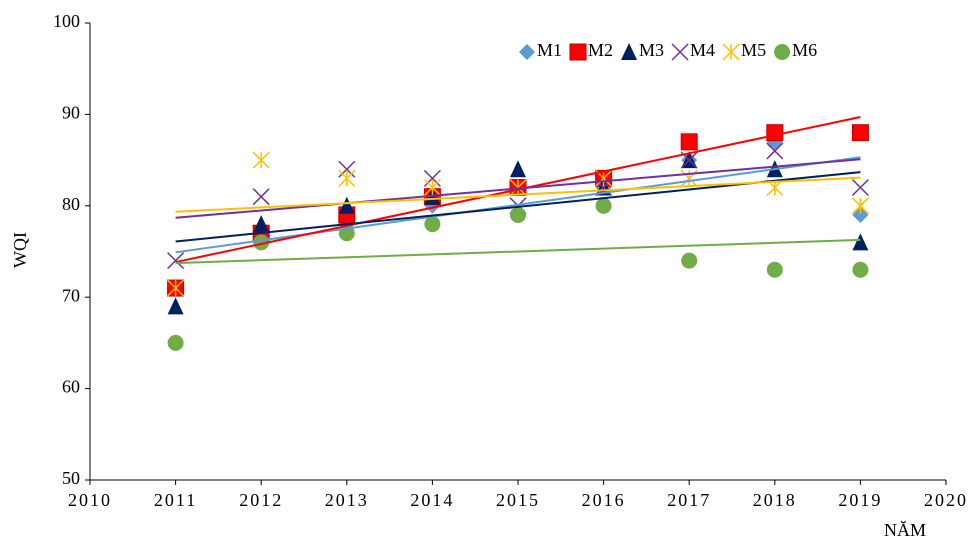 The height and width of the screenshot is (545, 977). Describe the element at coordinates (71, 113) in the screenshot. I see `y-tick-label: 90` at that location.